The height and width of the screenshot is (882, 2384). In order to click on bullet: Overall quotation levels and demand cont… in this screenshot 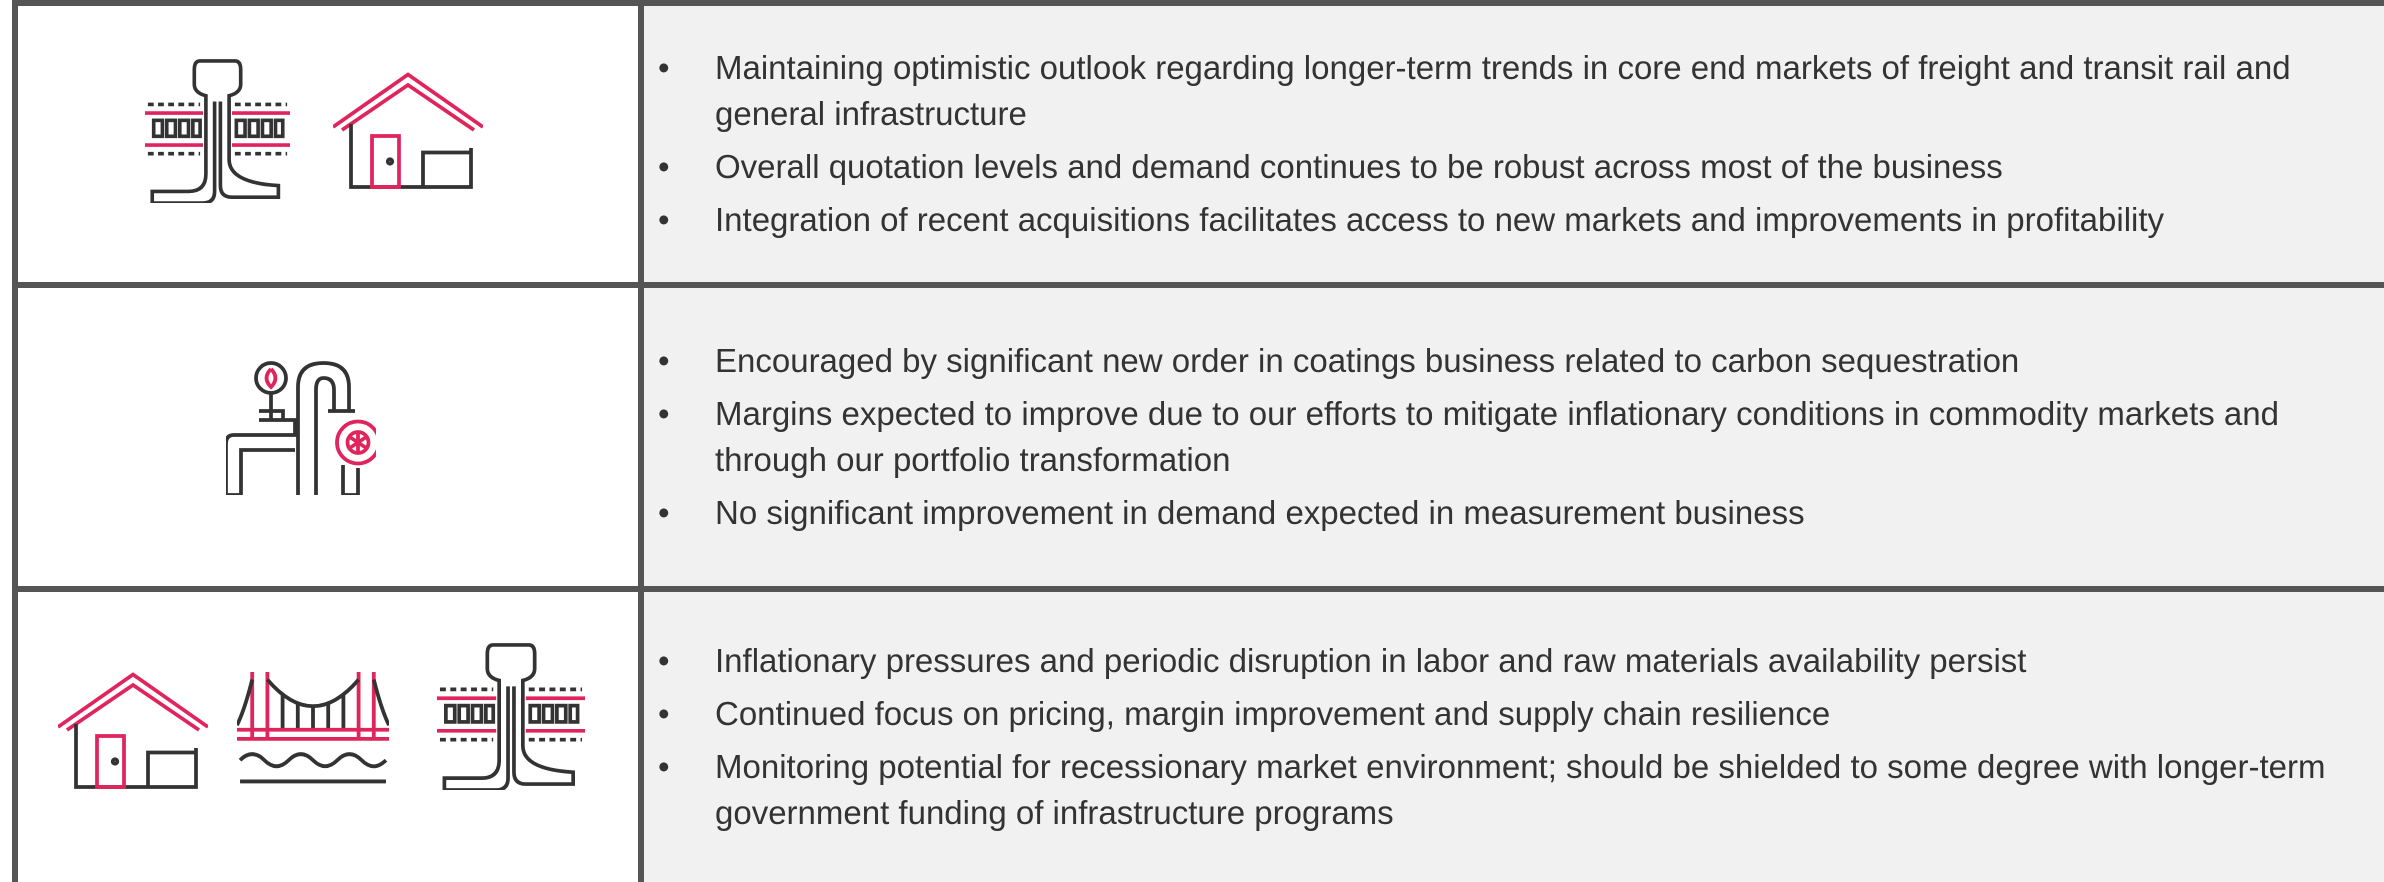, I will do `click(1521, 167)`.